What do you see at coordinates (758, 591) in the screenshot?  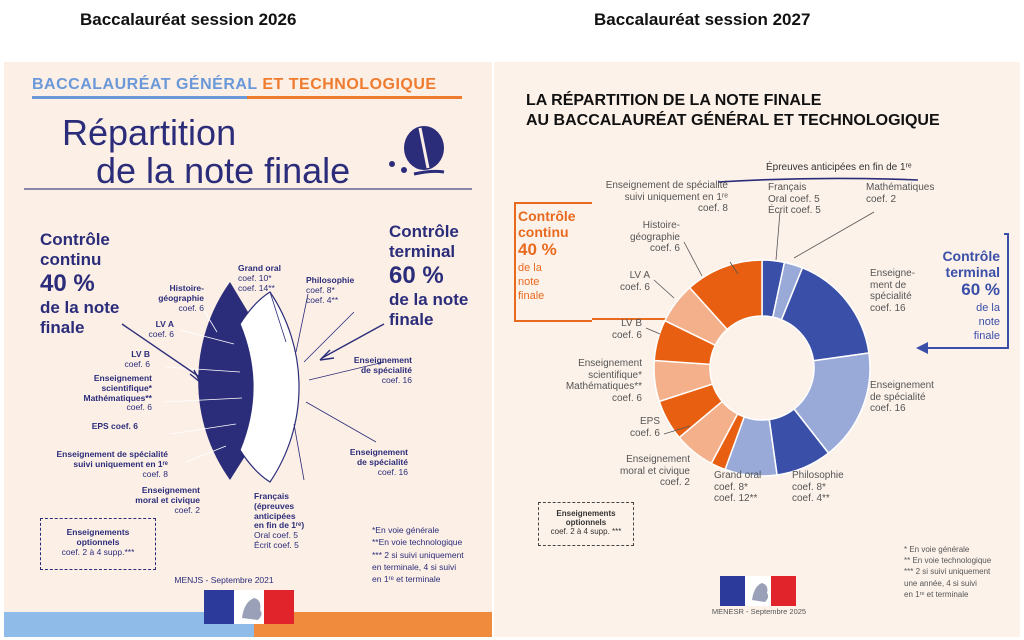 I see `marianne-logo-2027-icon` at bounding box center [758, 591].